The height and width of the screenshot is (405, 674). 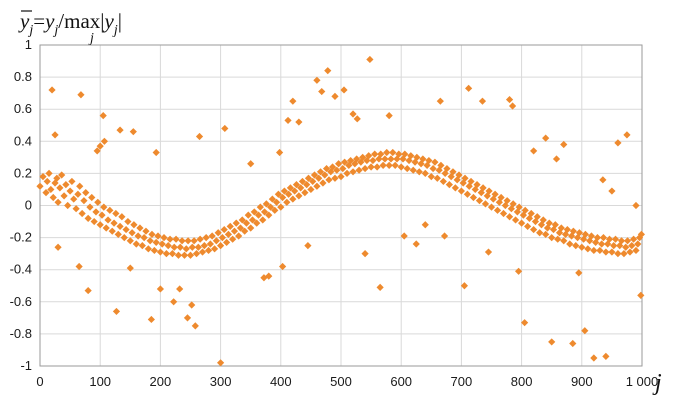 What do you see at coordinates (161, 381) in the screenshot?
I see `x-tick-label: 200` at bounding box center [161, 381].